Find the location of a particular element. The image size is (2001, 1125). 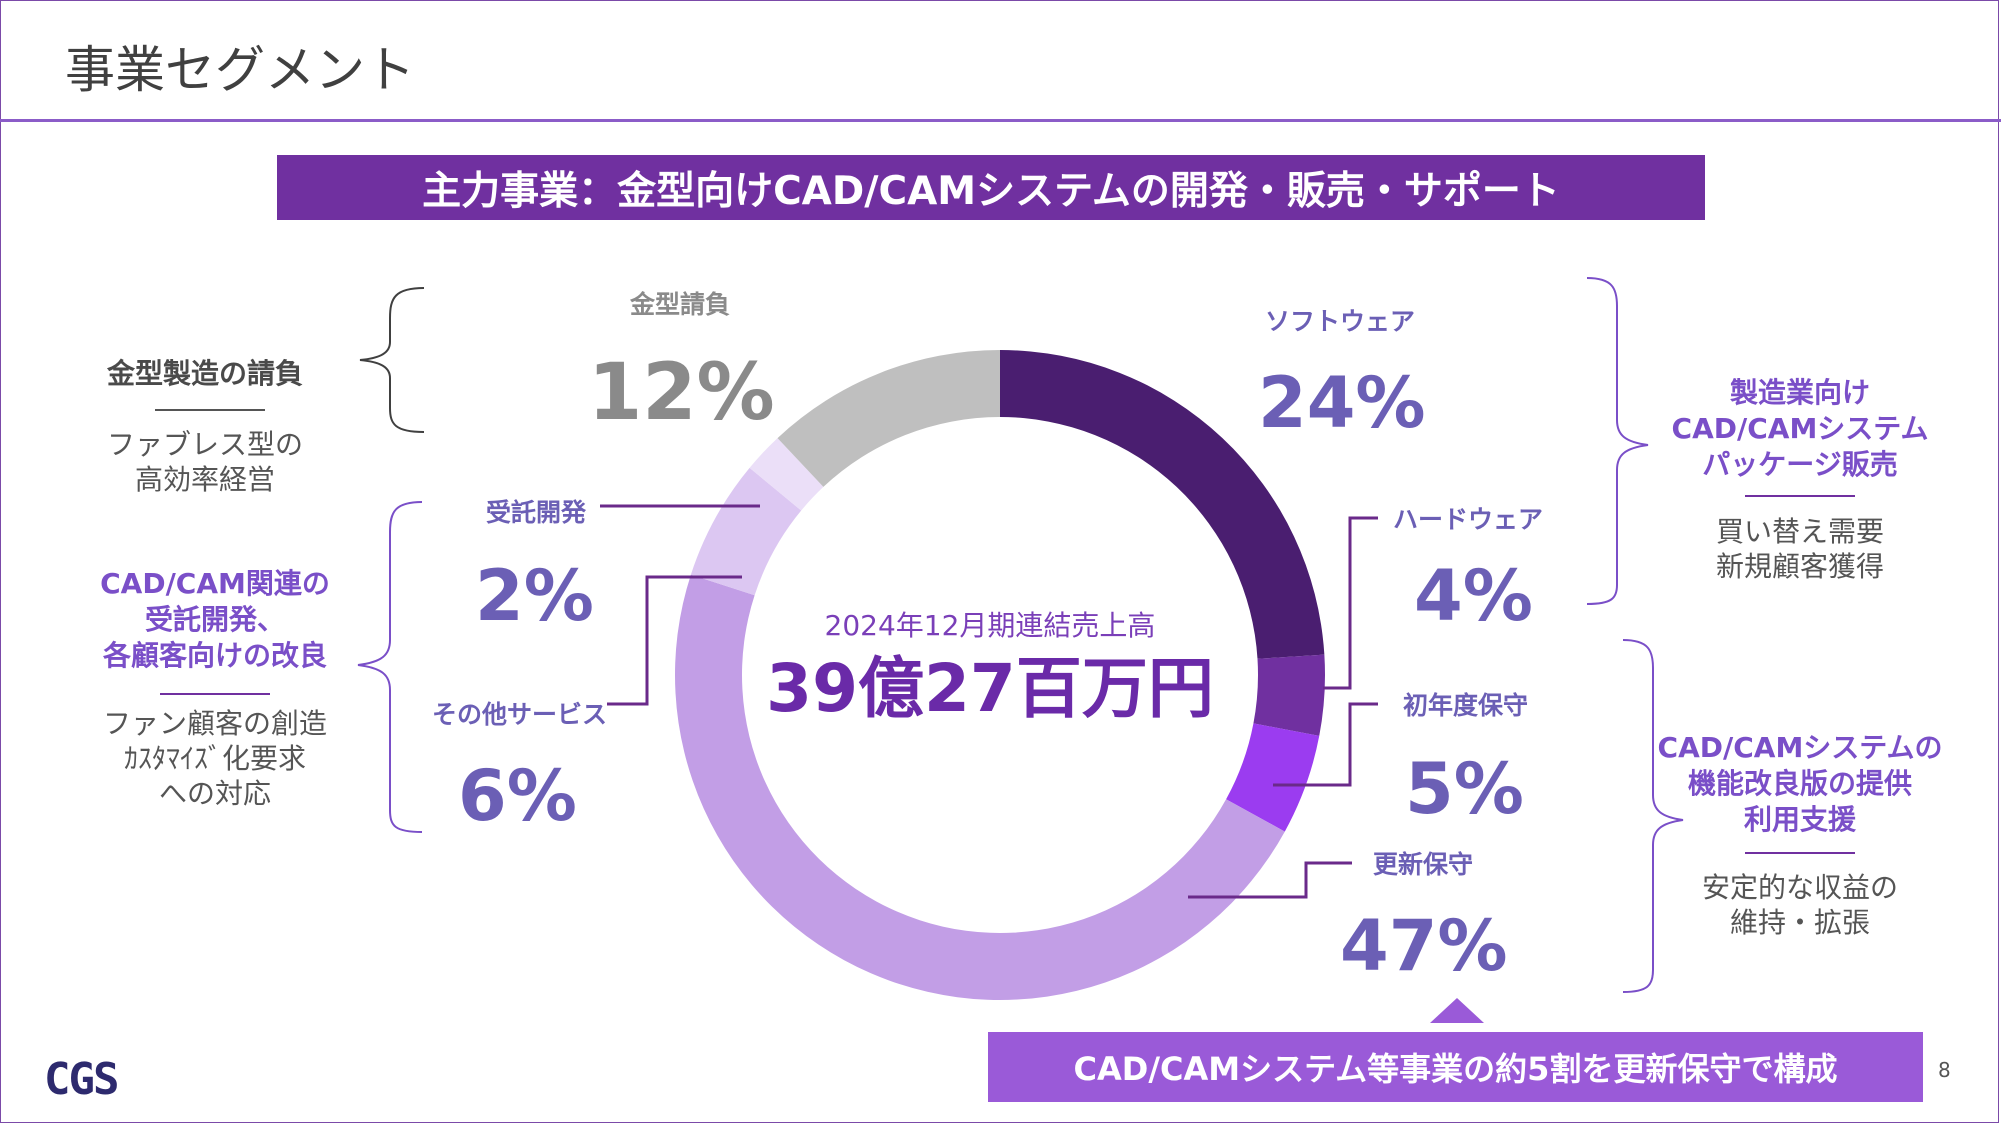

title-divider is located at coordinates (1000, 120).